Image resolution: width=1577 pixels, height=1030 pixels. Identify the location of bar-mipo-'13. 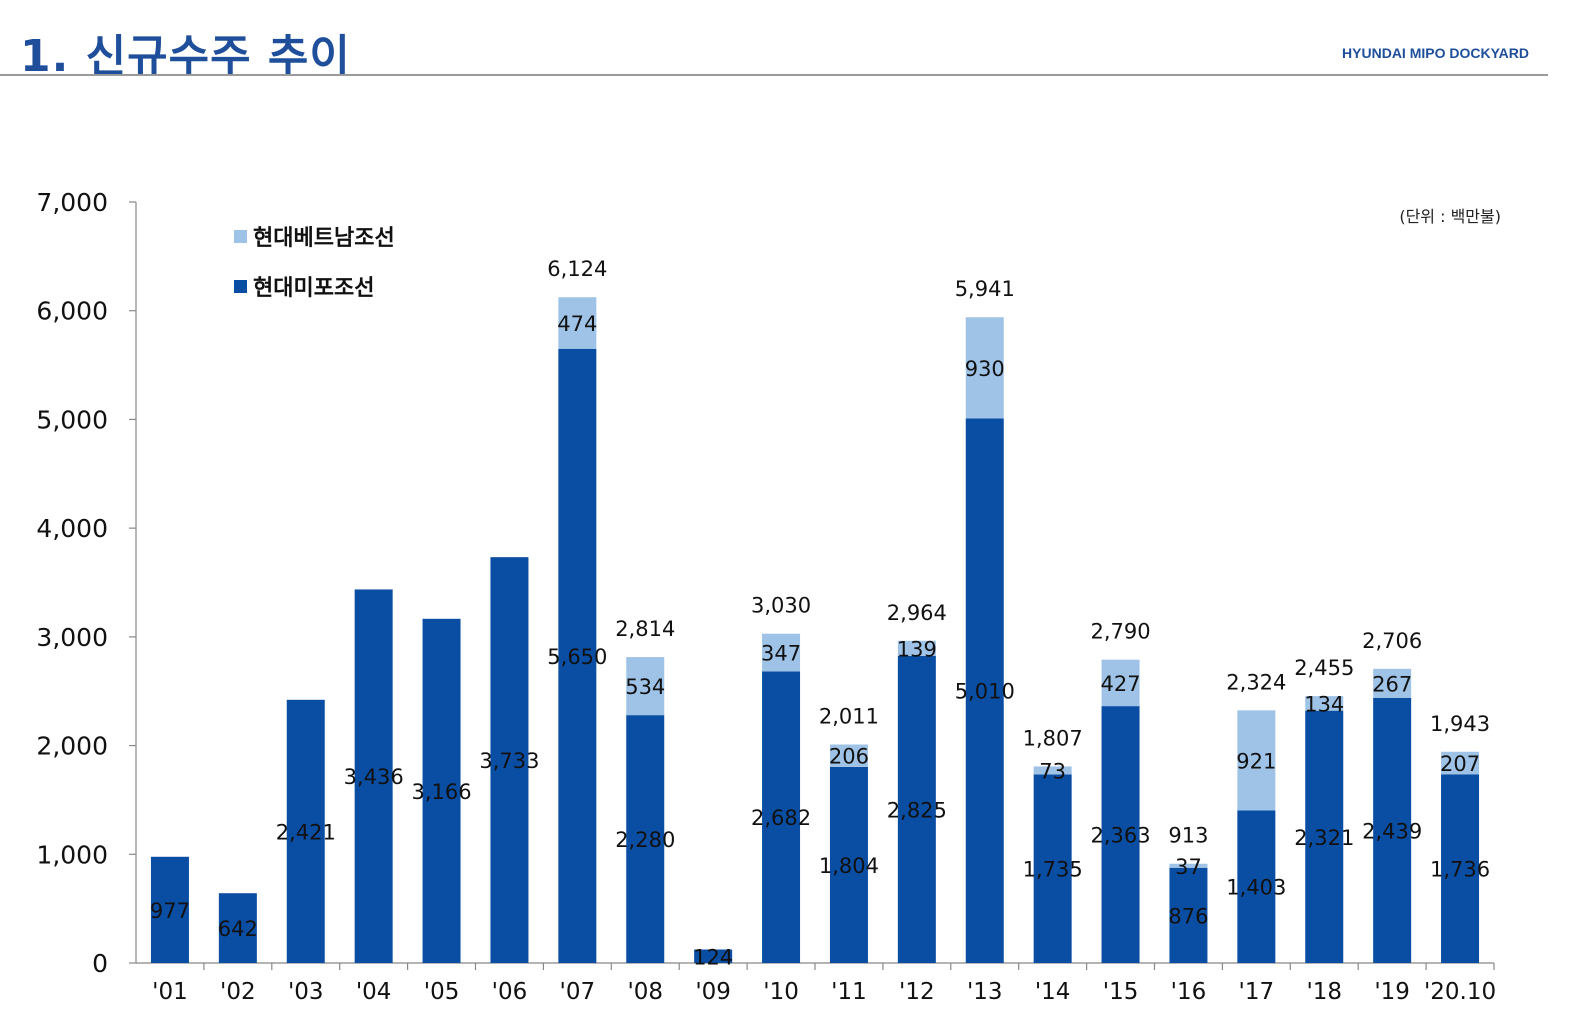
(984, 690).